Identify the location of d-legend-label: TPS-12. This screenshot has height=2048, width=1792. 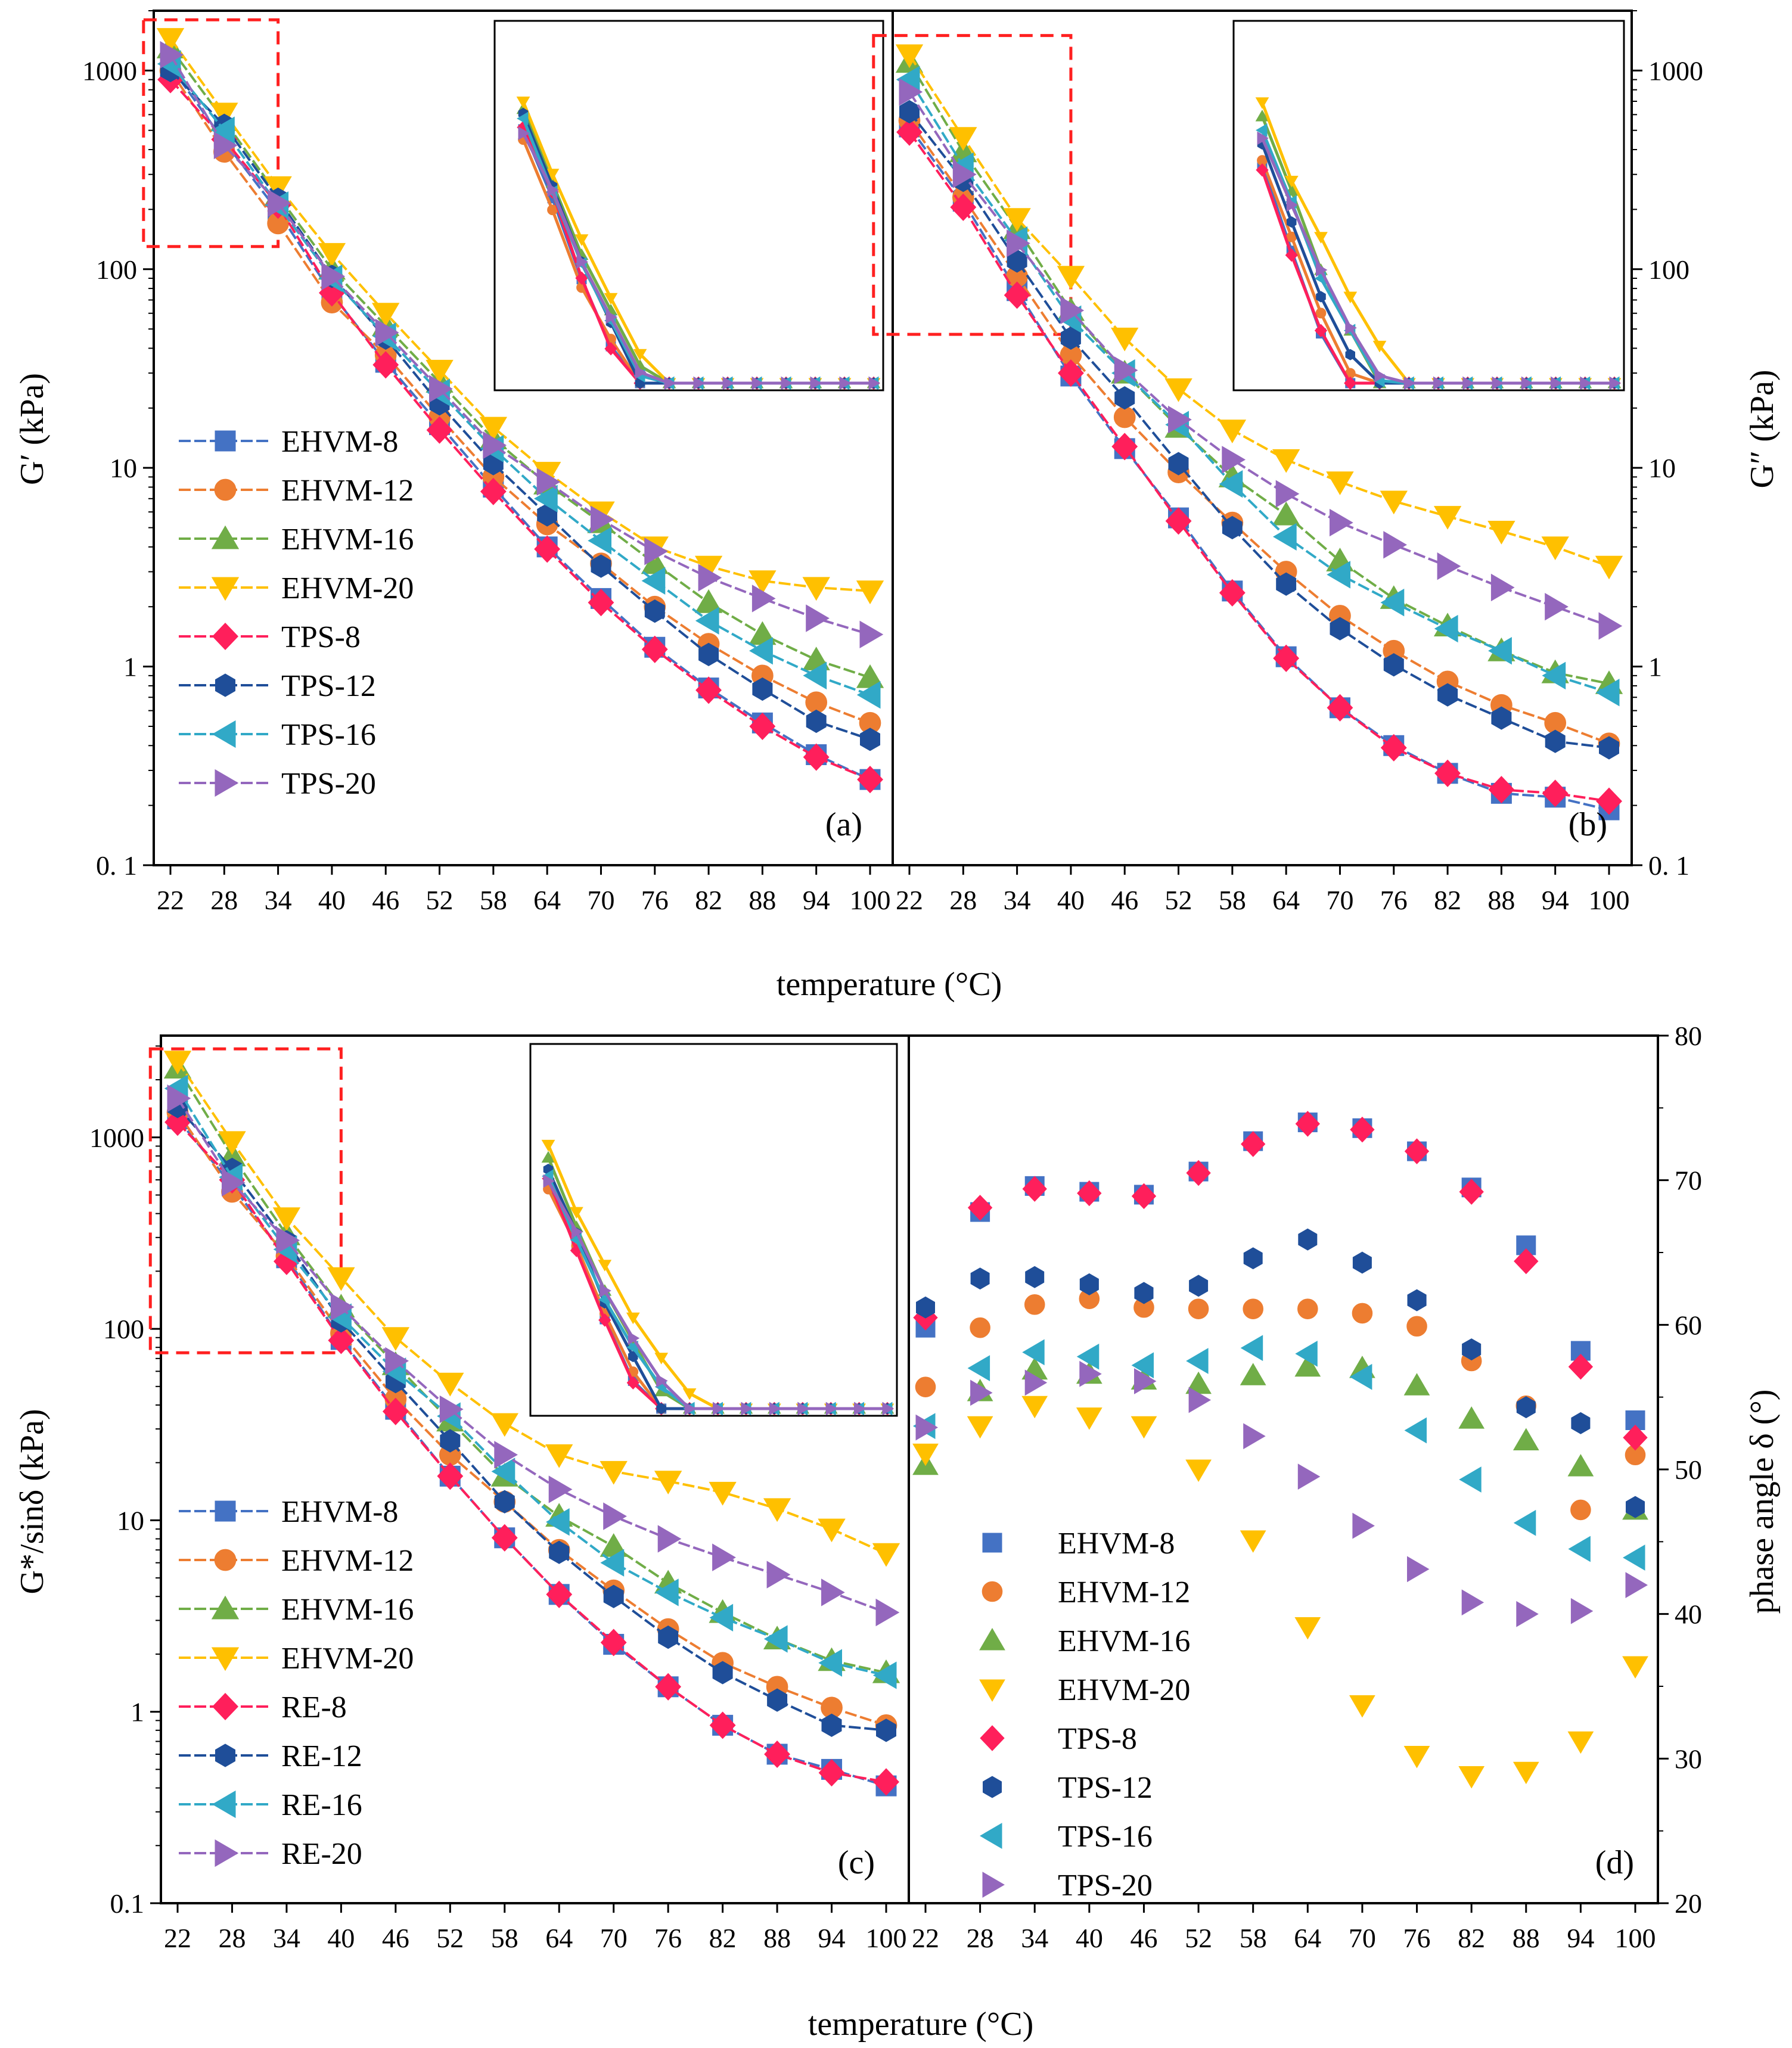
(1105, 1788).